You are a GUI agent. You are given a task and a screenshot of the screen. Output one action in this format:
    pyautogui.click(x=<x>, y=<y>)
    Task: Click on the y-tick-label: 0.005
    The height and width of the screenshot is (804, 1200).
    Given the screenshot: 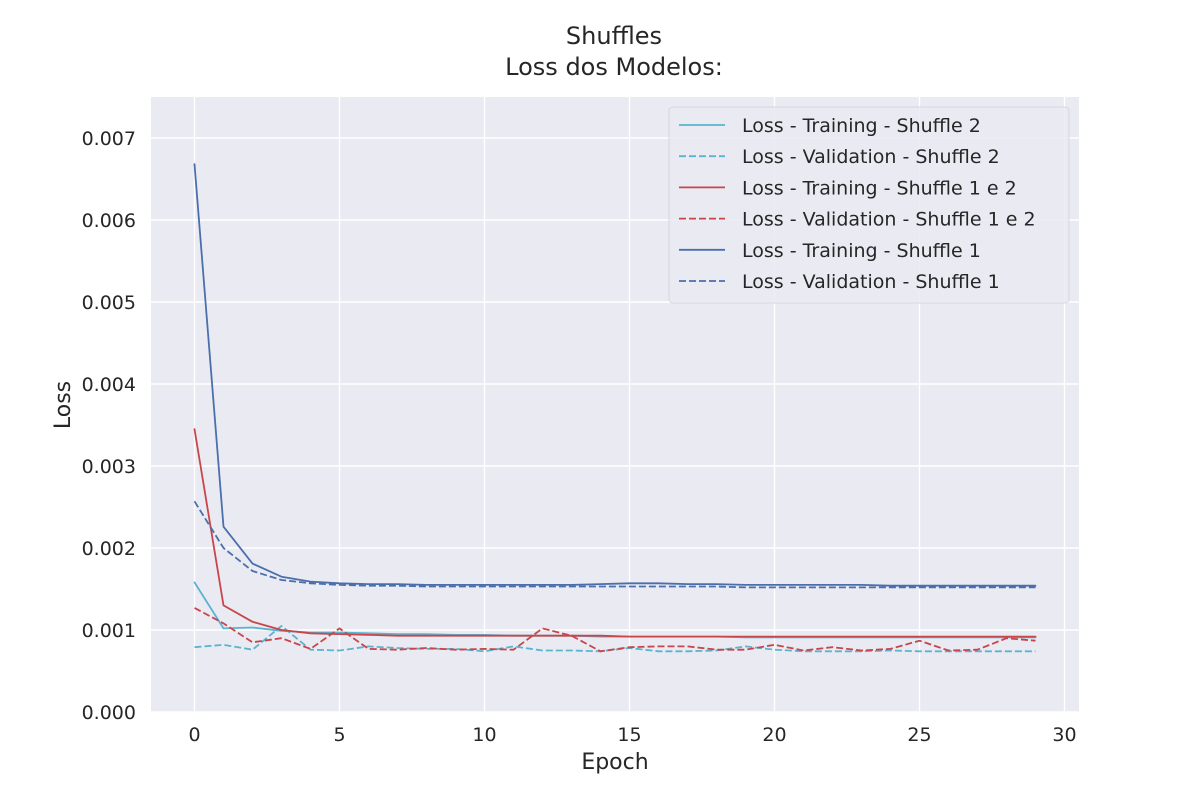 What is the action you would take?
    pyautogui.click(x=109, y=303)
    